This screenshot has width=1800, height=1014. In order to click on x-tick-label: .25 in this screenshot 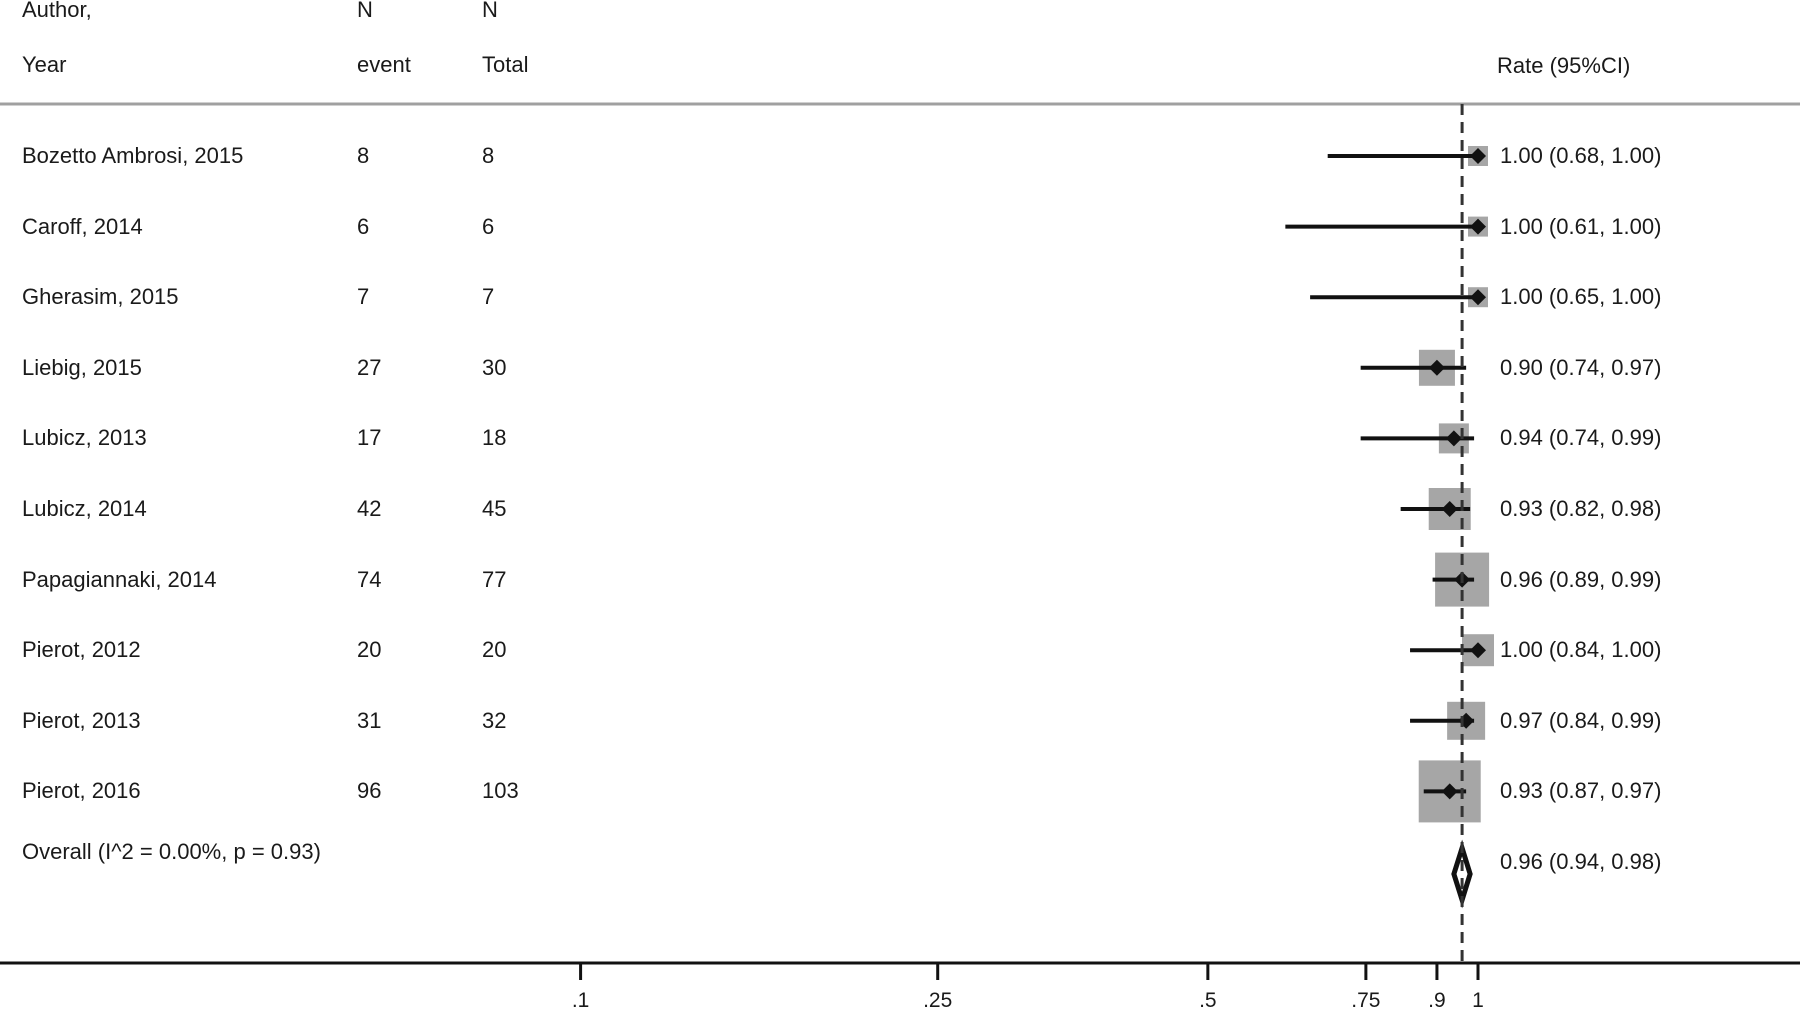, I will do `click(938, 1000)`.